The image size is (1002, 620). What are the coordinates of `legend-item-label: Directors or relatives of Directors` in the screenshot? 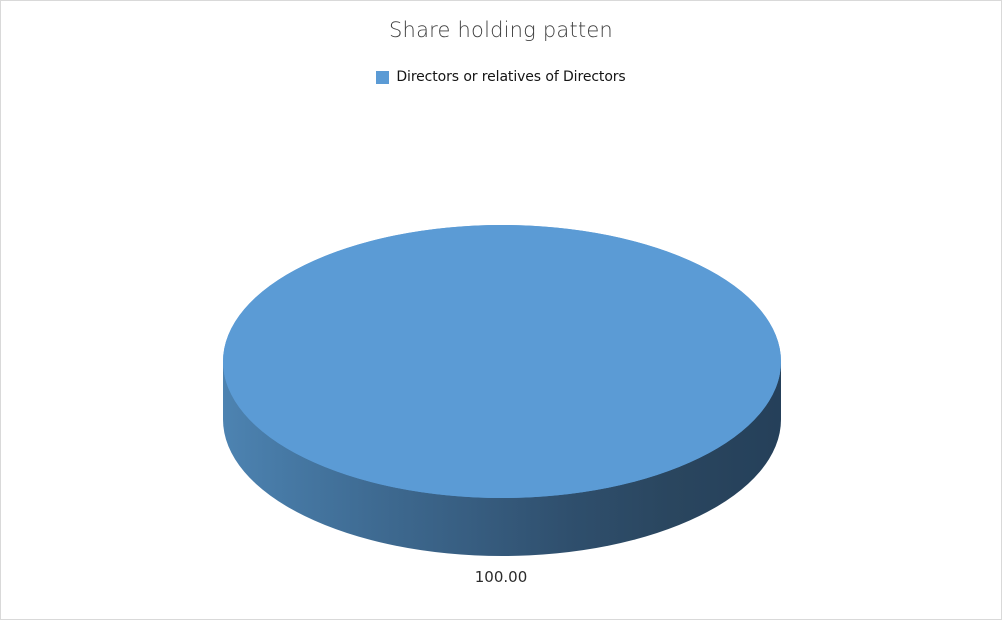 It's located at (511, 77).